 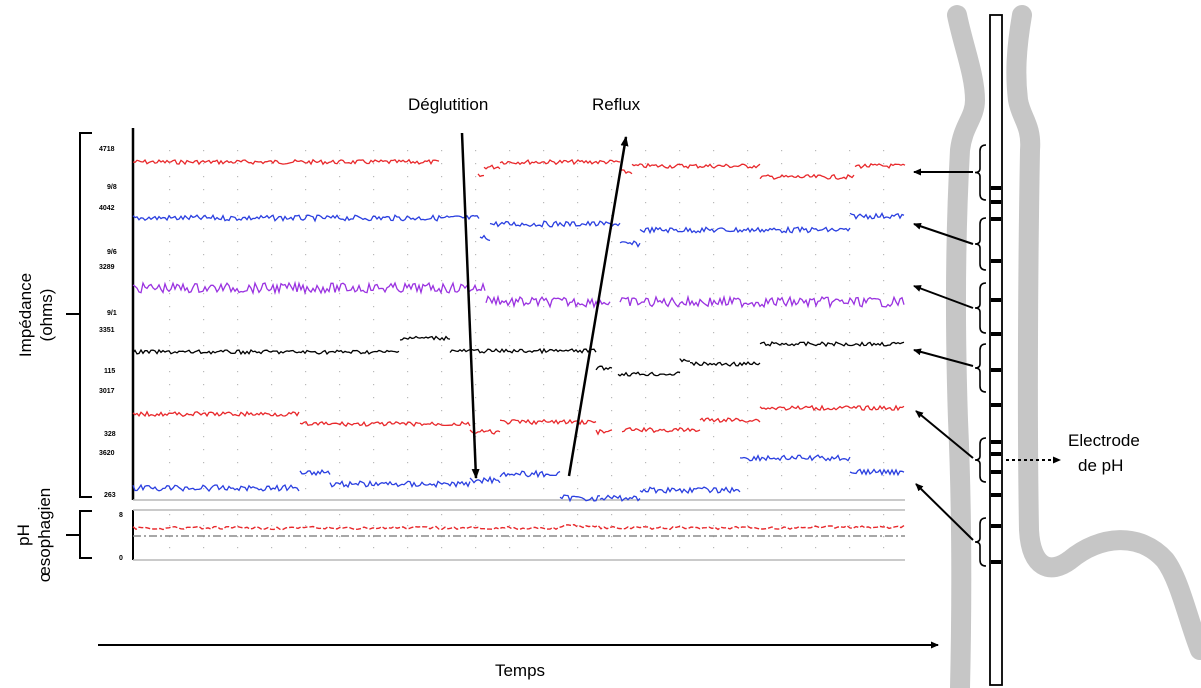 What do you see at coordinates (996, 370) in the screenshot?
I see `electrode-ring` at bounding box center [996, 370].